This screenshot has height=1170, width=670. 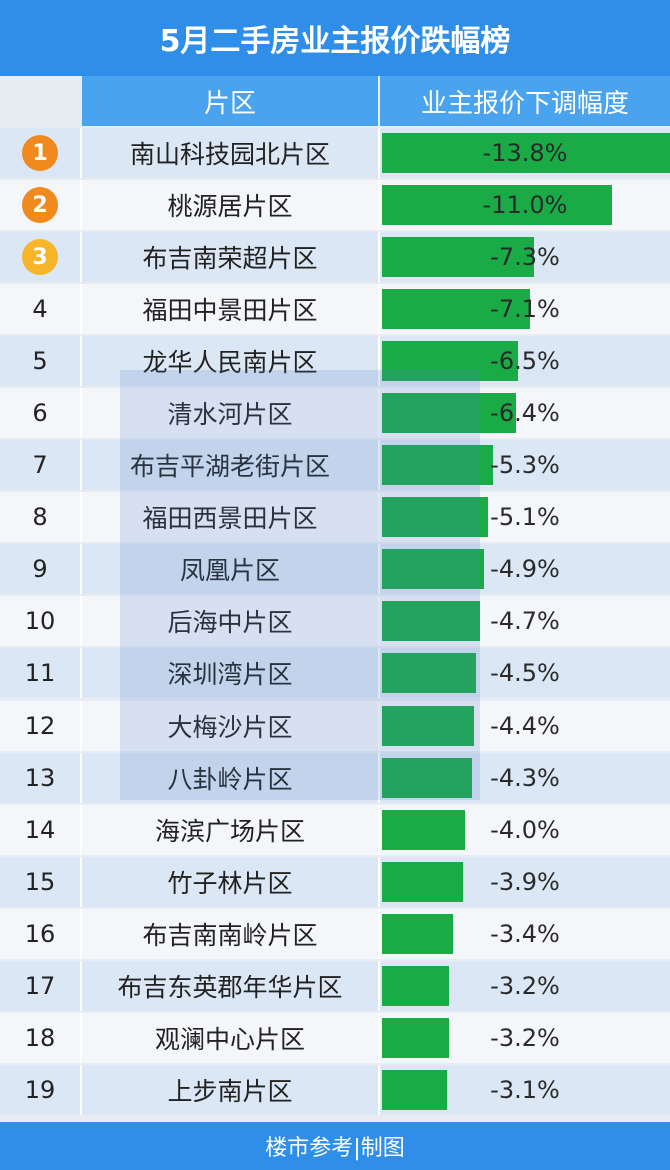 I want to click on data-label: -6.4%, so click(x=525, y=413).